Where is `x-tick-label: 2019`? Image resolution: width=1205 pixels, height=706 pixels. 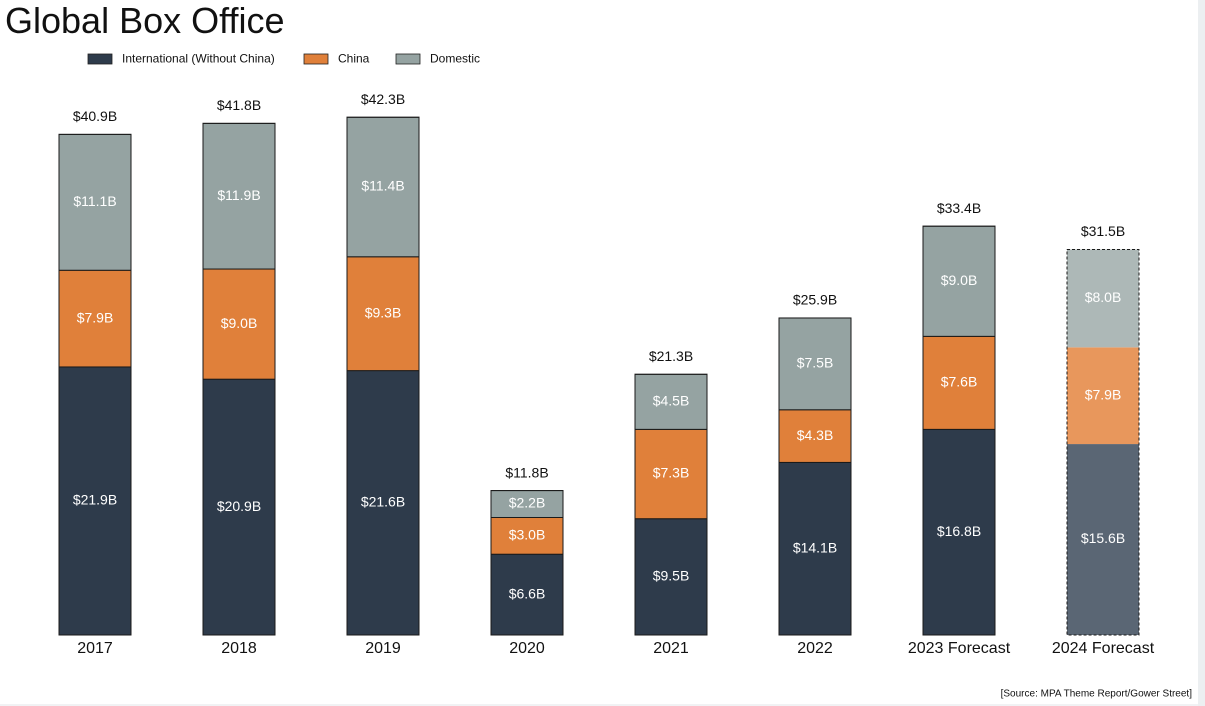
x-tick-label: 2019 is located at coordinates (383, 648).